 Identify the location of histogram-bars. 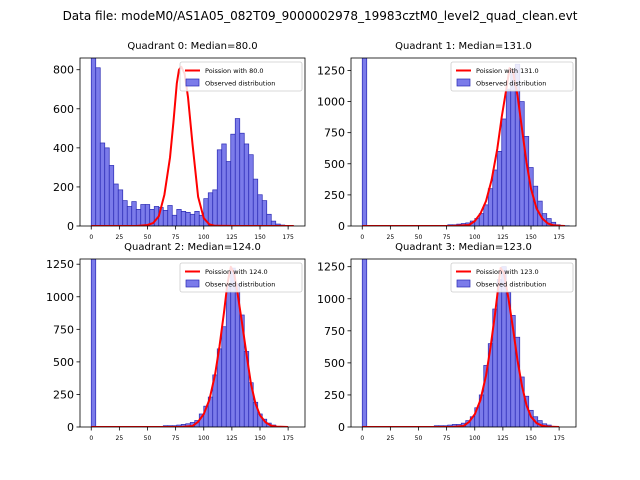
(465, 142).